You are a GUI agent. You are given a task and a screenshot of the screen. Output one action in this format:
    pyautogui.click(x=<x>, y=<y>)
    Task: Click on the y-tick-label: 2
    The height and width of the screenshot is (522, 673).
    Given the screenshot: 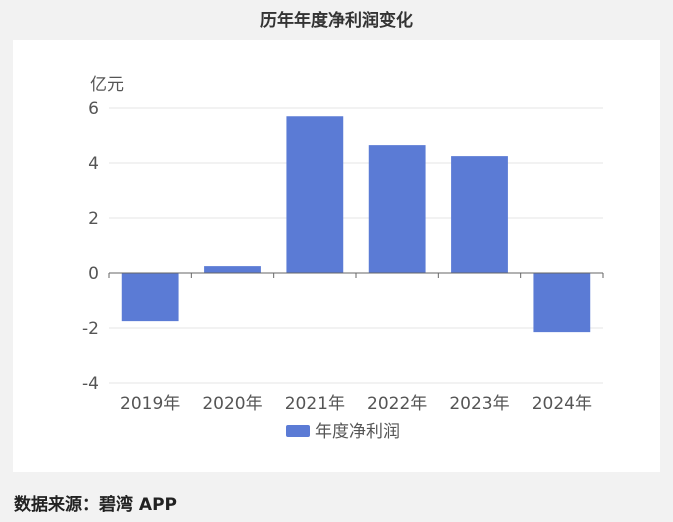 What is the action you would take?
    pyautogui.click(x=93, y=219)
    